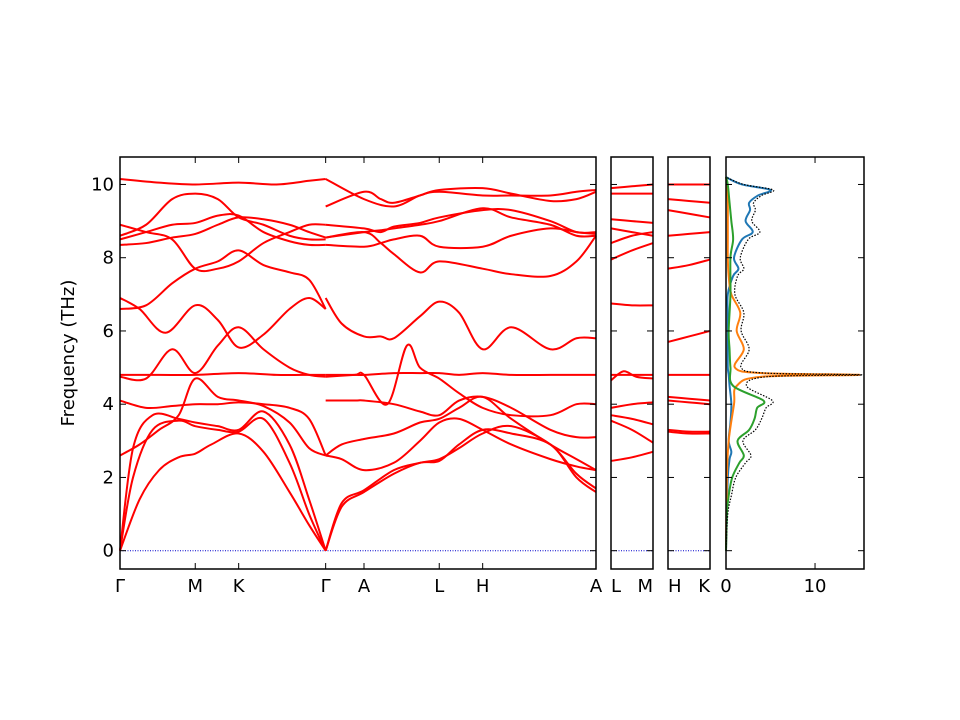 Image resolution: width=960 pixels, height=720 pixels. I want to click on dos-panel-frame, so click(795, 363).